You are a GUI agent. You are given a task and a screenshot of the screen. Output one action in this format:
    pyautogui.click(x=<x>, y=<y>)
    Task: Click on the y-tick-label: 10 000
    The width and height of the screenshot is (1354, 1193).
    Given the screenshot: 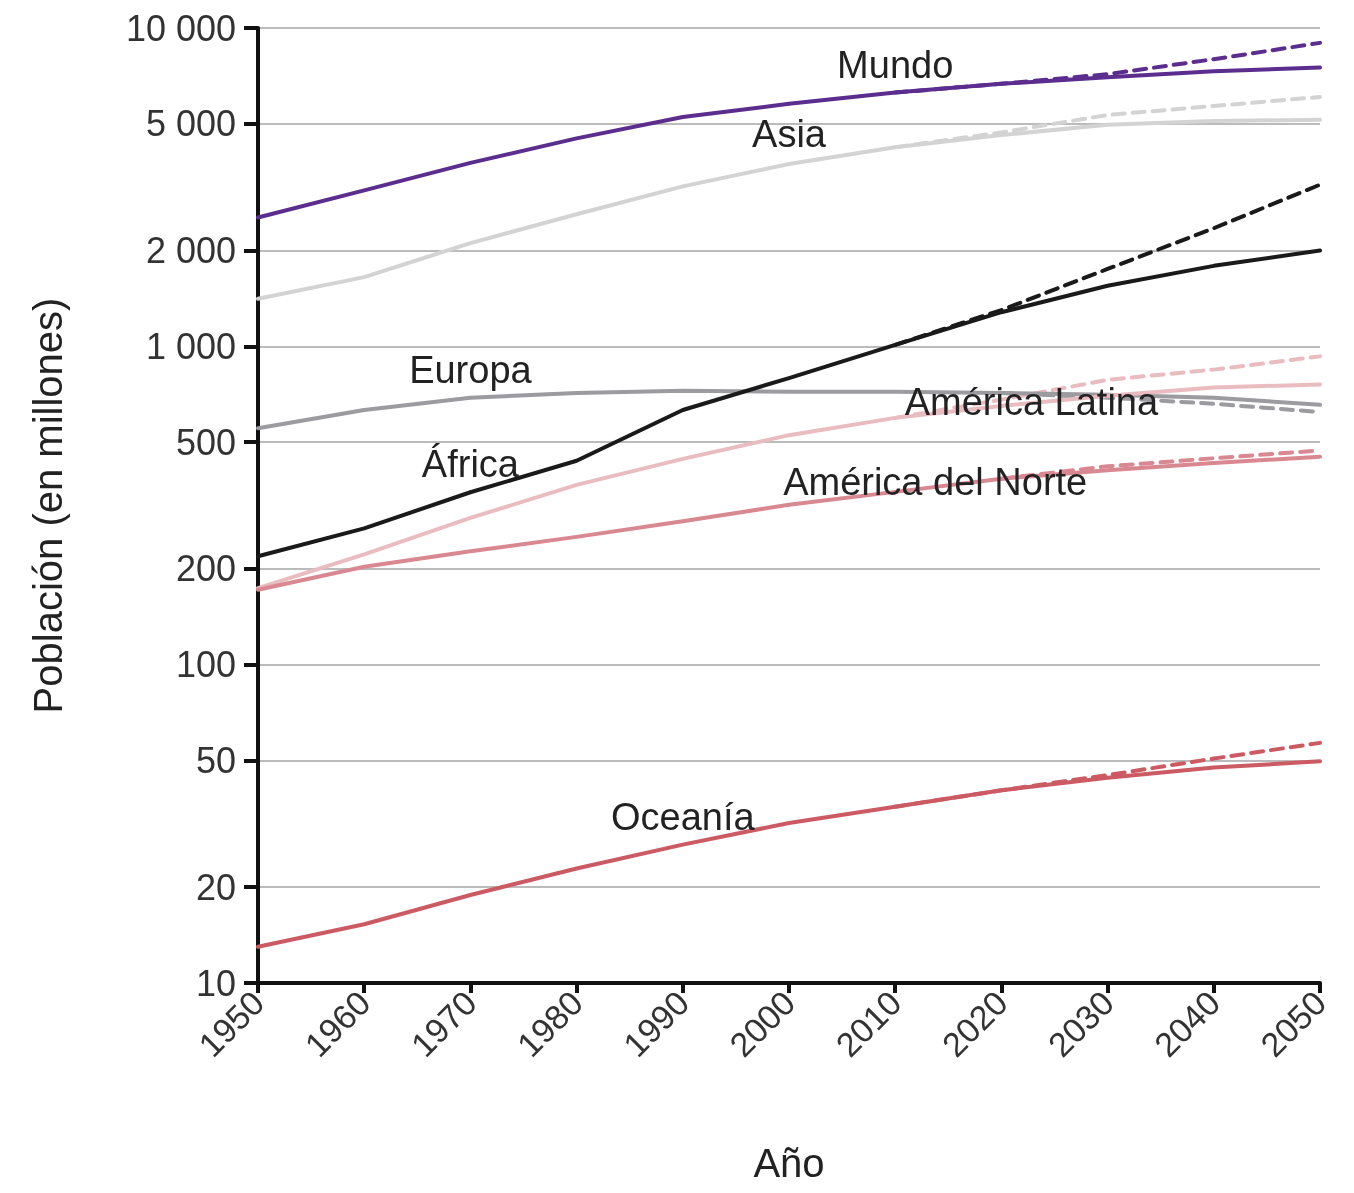 What is the action you would take?
    pyautogui.click(x=180, y=28)
    